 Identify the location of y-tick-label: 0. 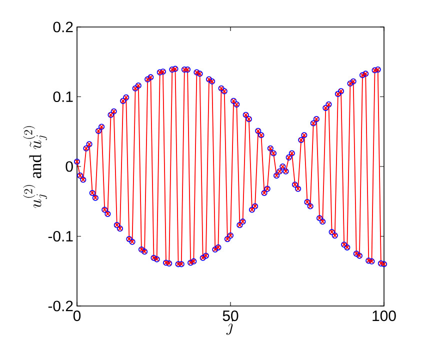
(69, 166).